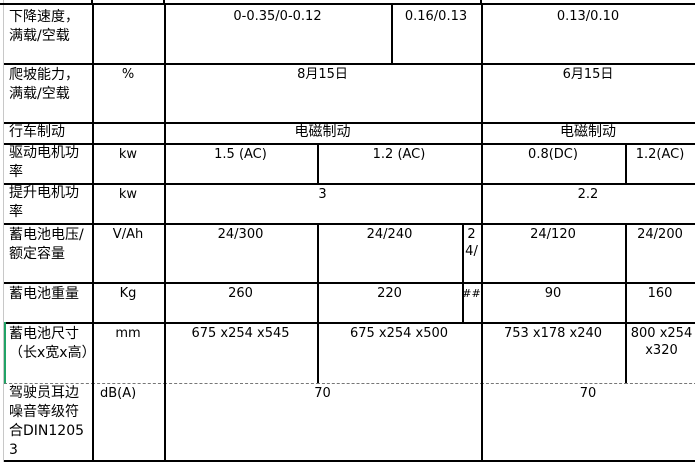  What do you see at coordinates (129, 353) in the screenshot?
I see `unit-cell: mm` at bounding box center [129, 353].